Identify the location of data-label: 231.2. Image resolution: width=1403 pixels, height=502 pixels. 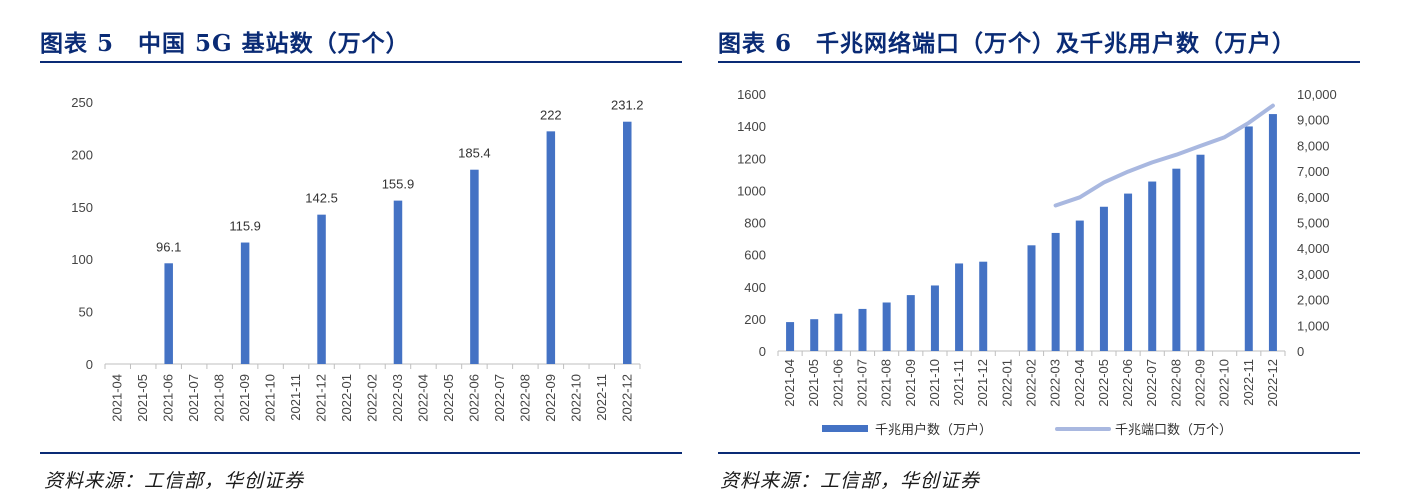
(627, 105).